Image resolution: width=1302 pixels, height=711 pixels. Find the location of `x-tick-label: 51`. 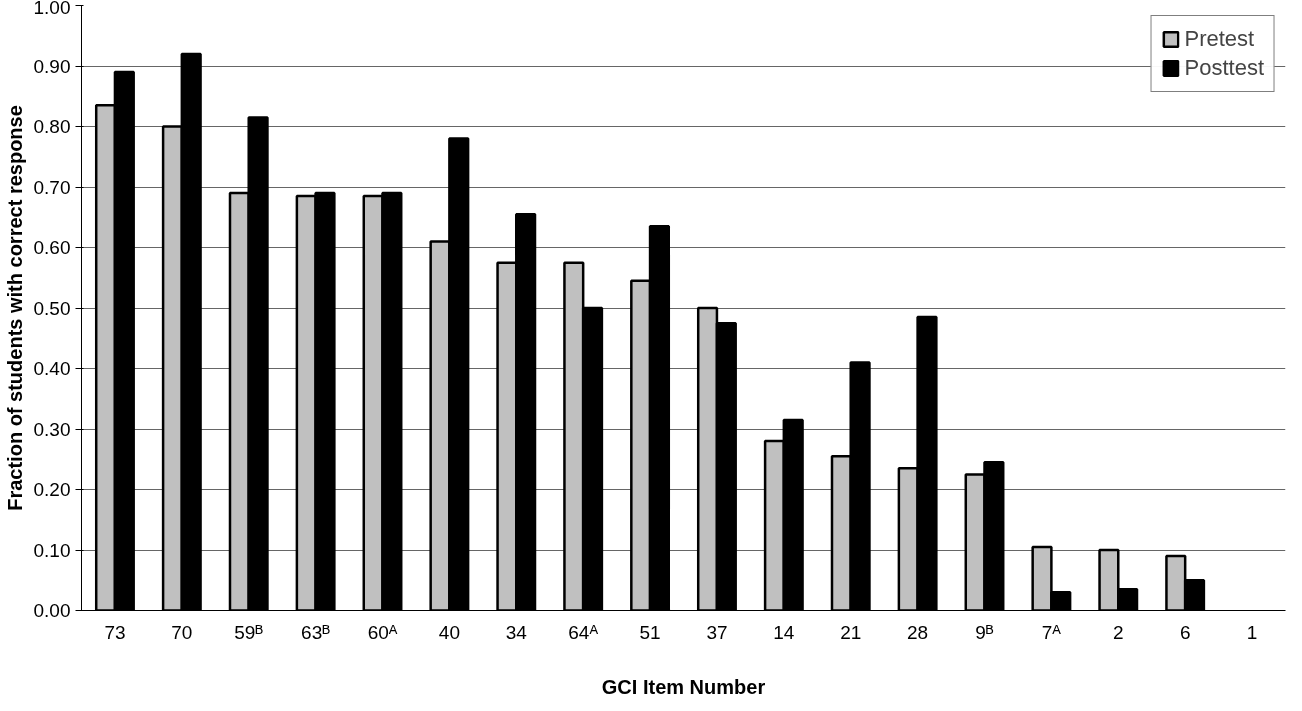

x-tick-label: 51 is located at coordinates (650, 632).